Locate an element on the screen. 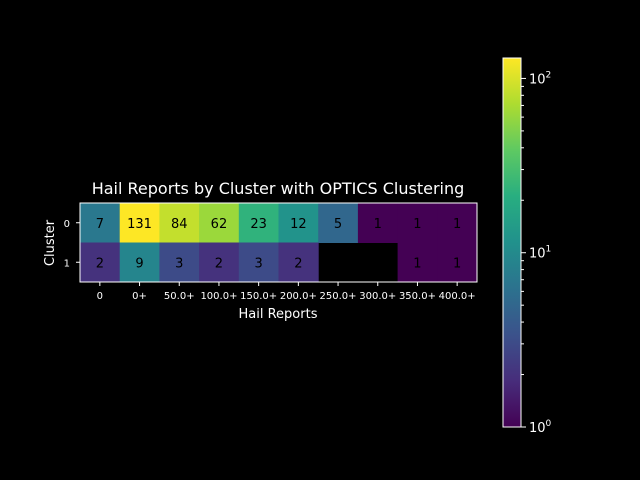 The image size is (640, 480). cell-value-label: 9 is located at coordinates (139, 263).